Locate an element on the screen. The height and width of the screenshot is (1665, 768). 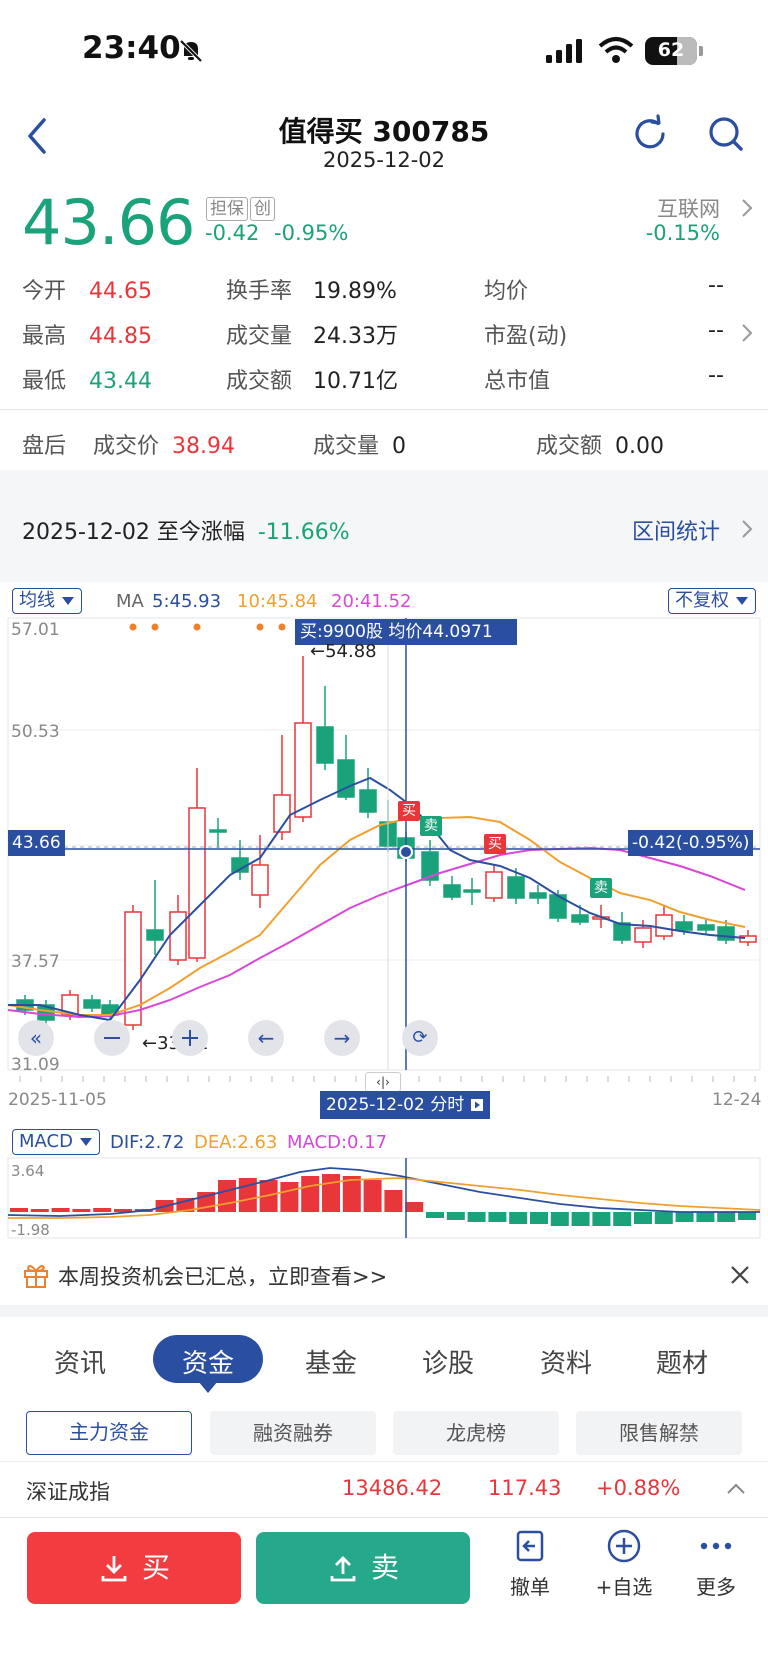
after-amount-row: 成交额 0.00 is located at coordinates (600, 444).